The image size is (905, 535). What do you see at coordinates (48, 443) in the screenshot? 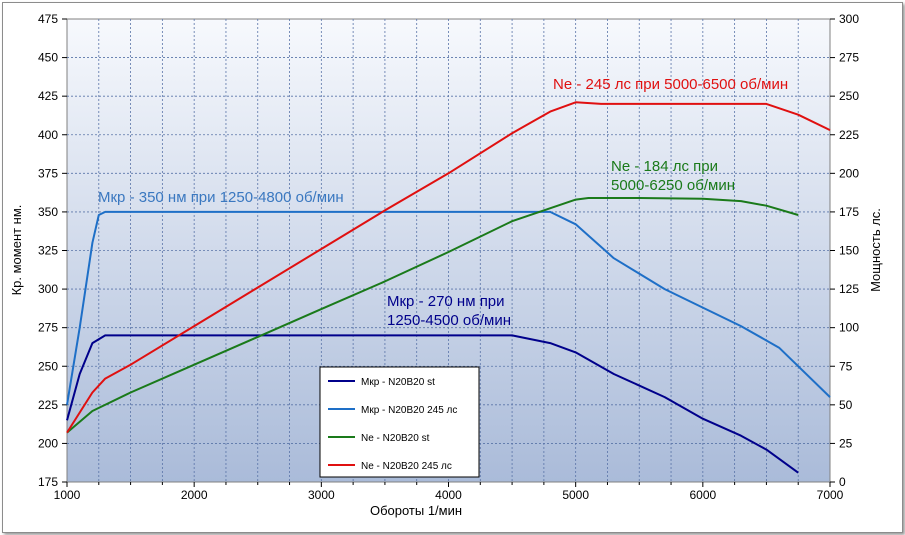
I see `left-tick-label: 200` at bounding box center [48, 443].